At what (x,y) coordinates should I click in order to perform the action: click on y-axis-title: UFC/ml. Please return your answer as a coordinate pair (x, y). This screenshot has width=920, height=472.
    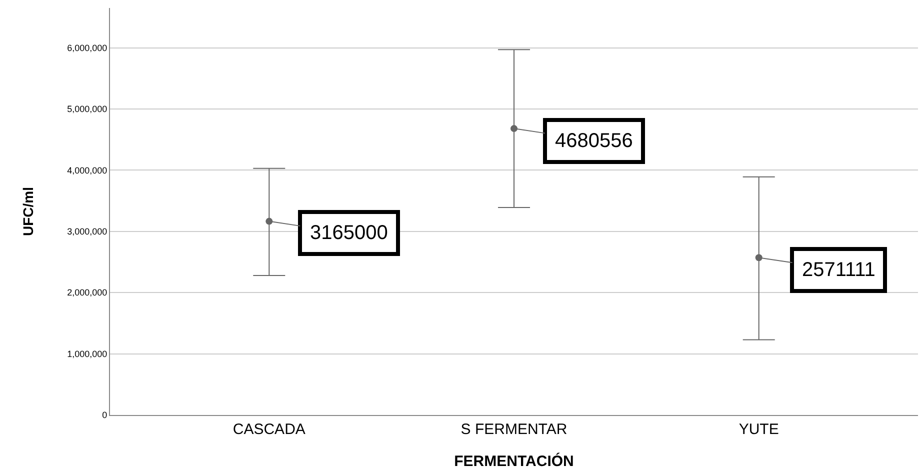
    Looking at the image, I should click on (28, 211).